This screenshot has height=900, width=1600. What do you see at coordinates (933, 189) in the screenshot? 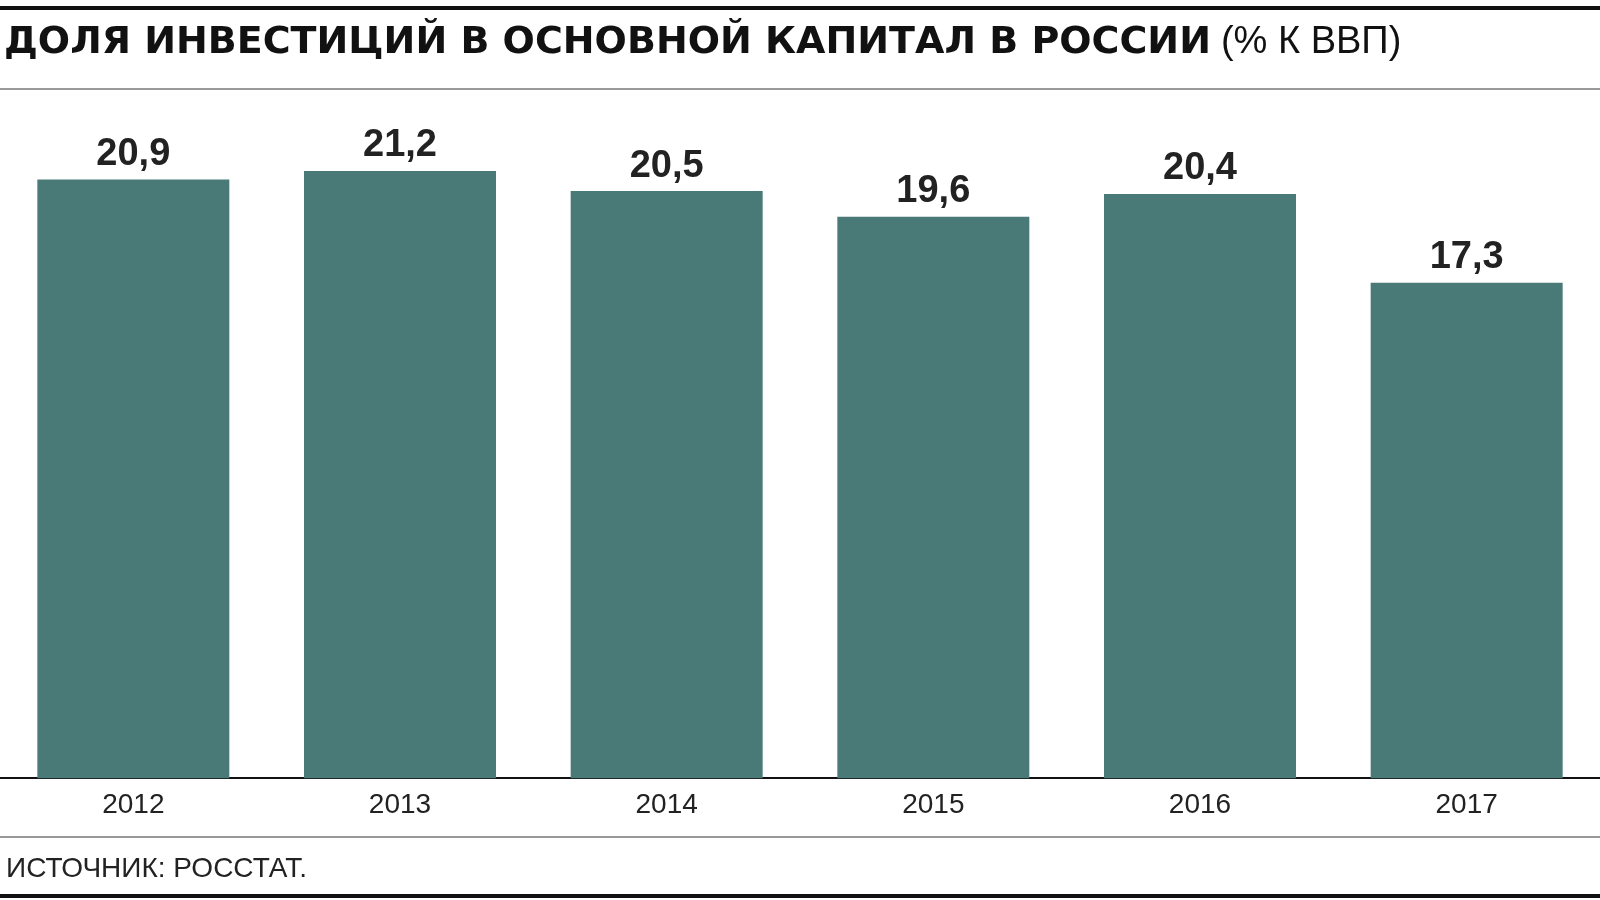
I see `data-label: 19,6` at bounding box center [933, 189].